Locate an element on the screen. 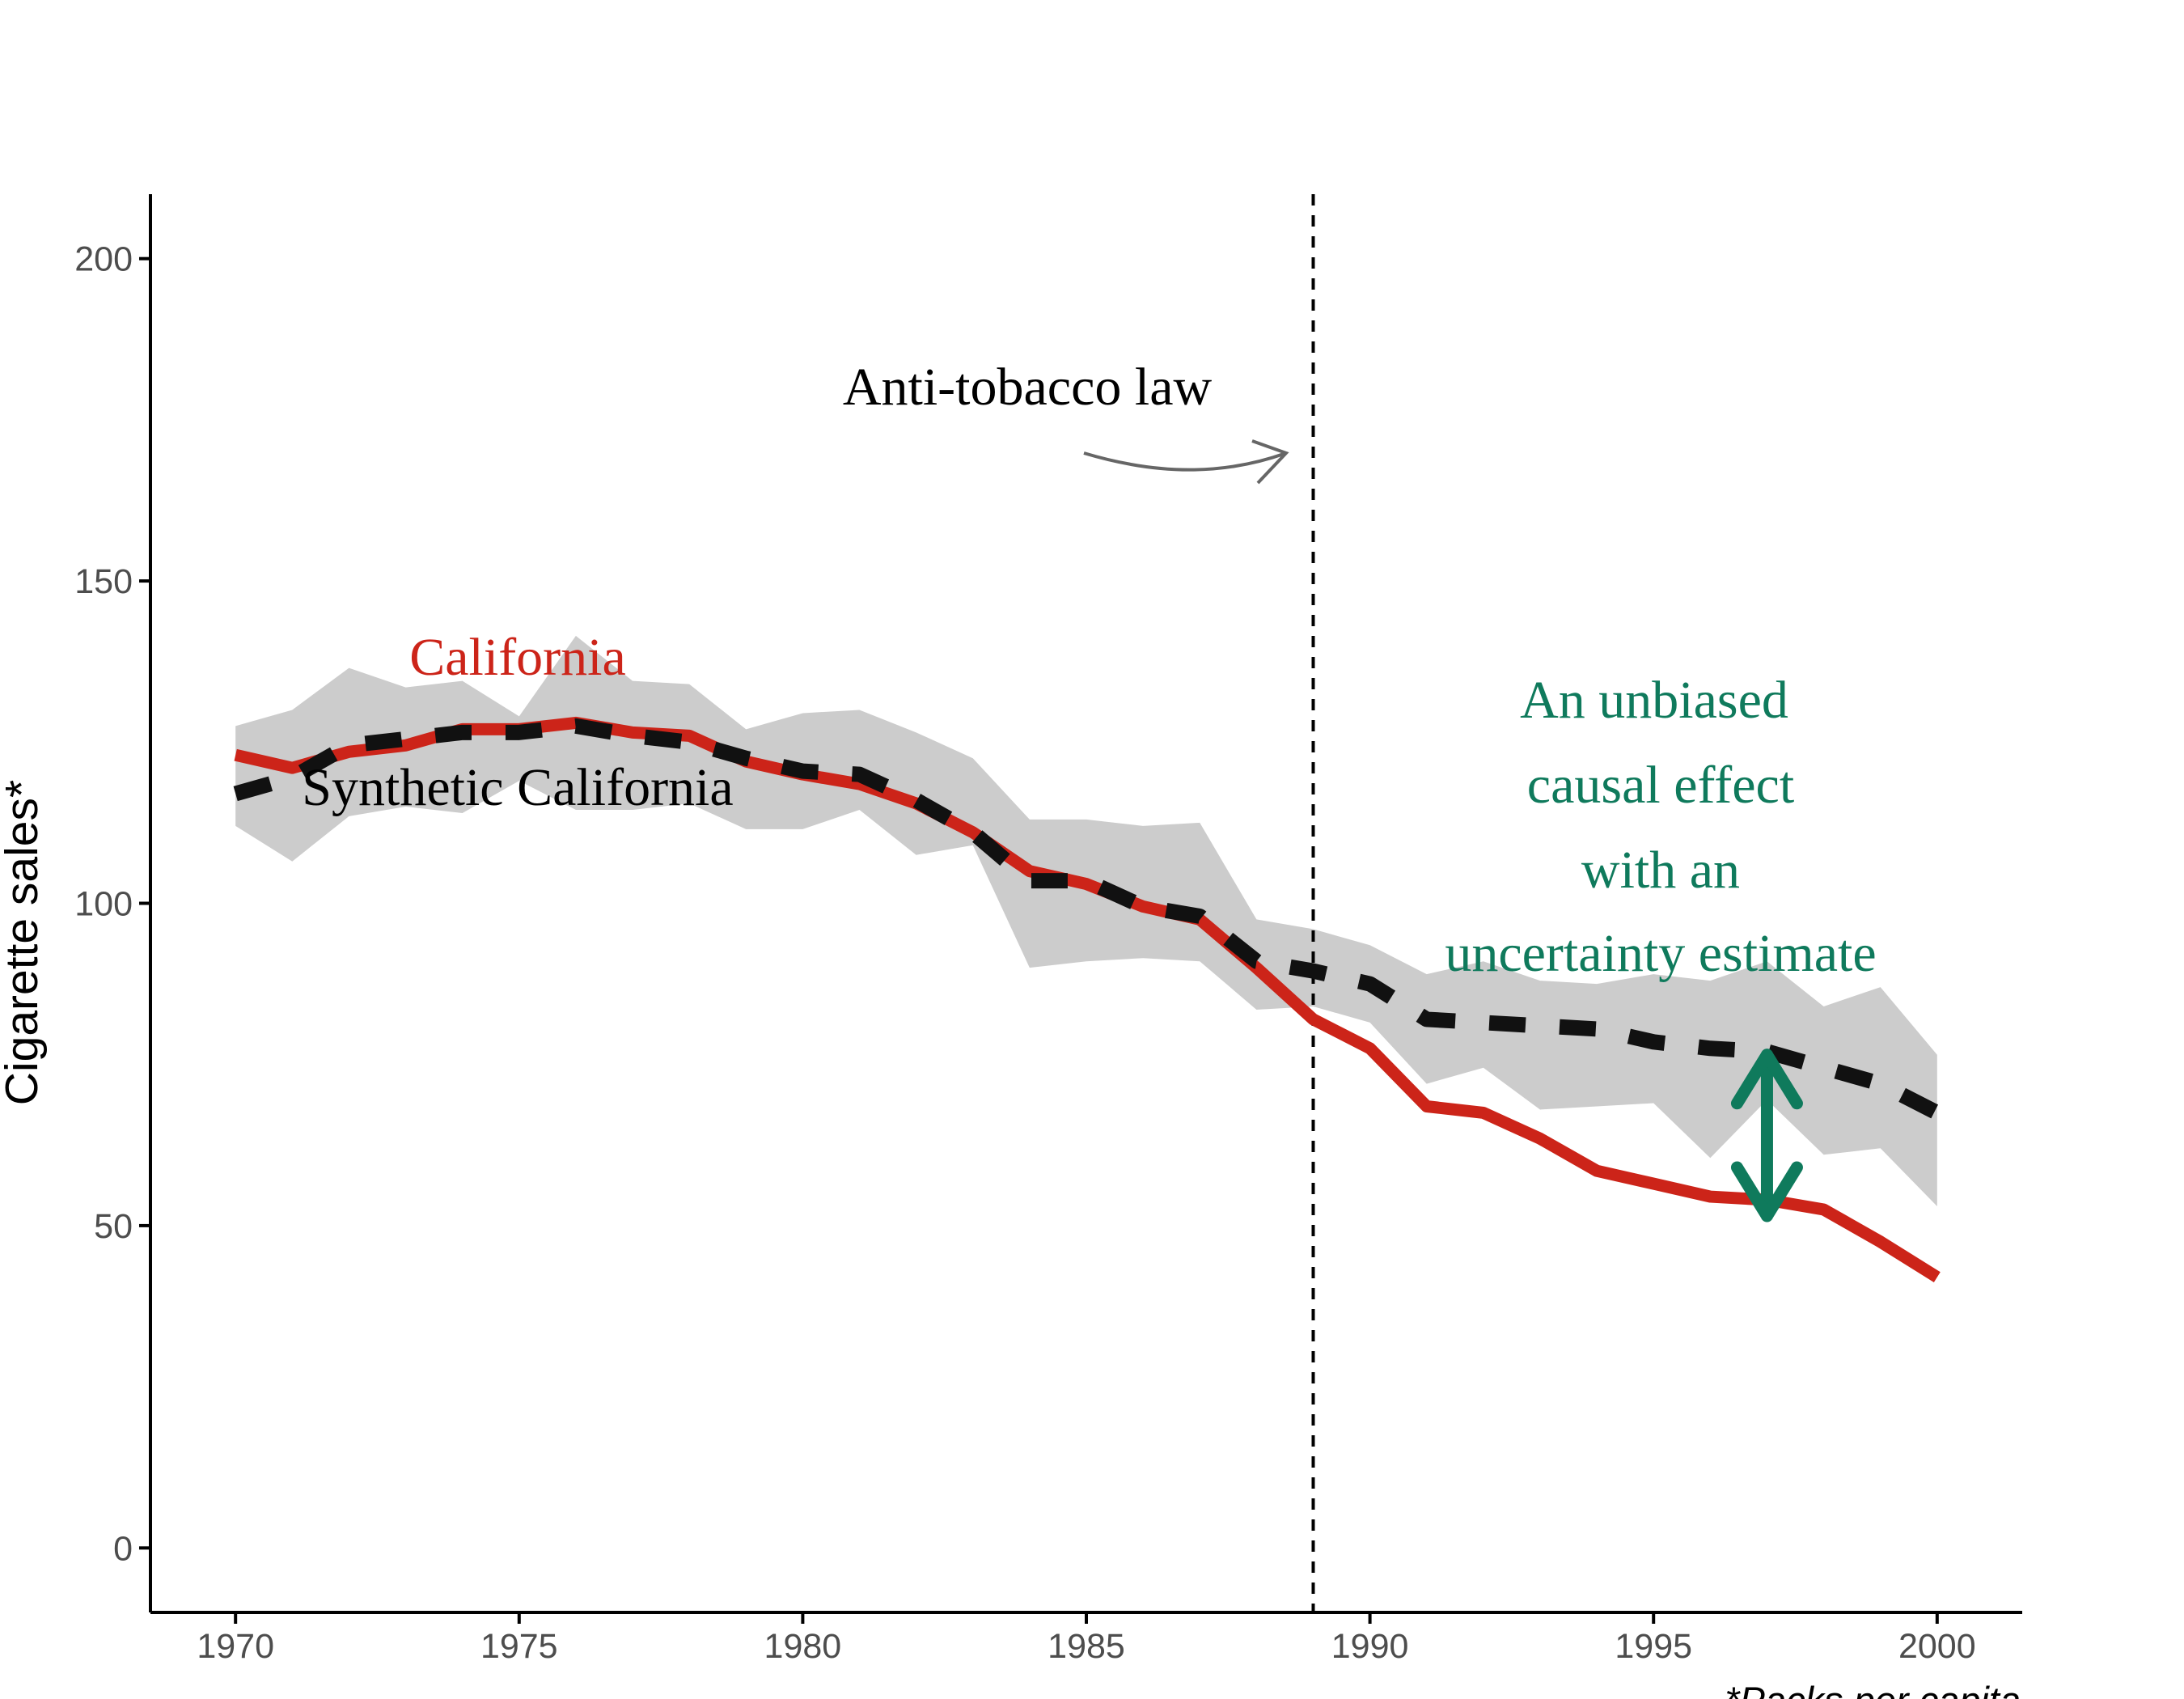 The image size is (2184, 1699). x-tick-label: 1995 is located at coordinates (1653, 1646).